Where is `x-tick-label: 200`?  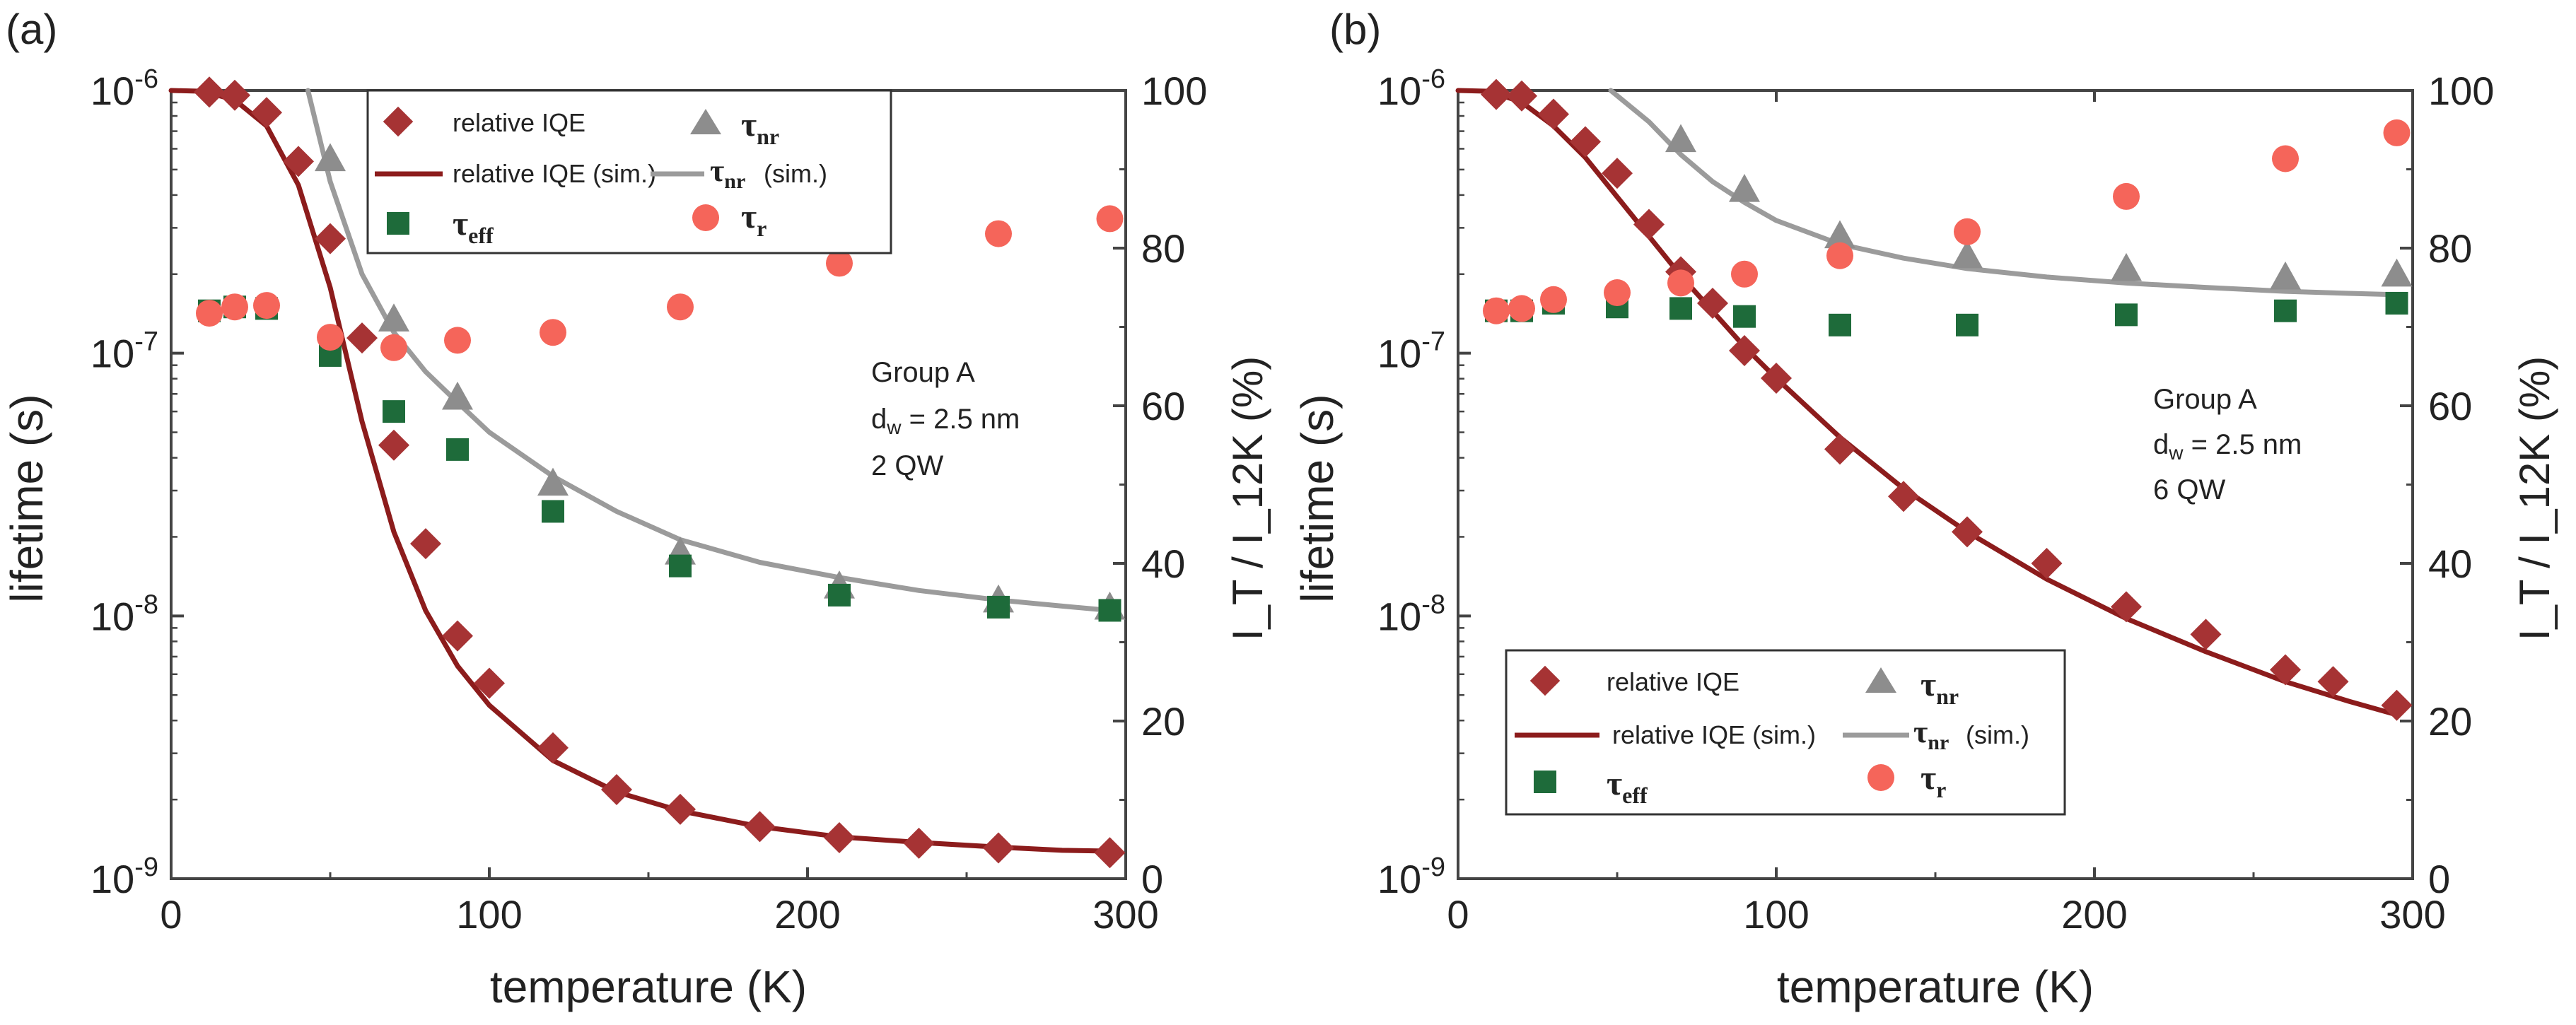
x-tick-label: 200 is located at coordinates (807, 914).